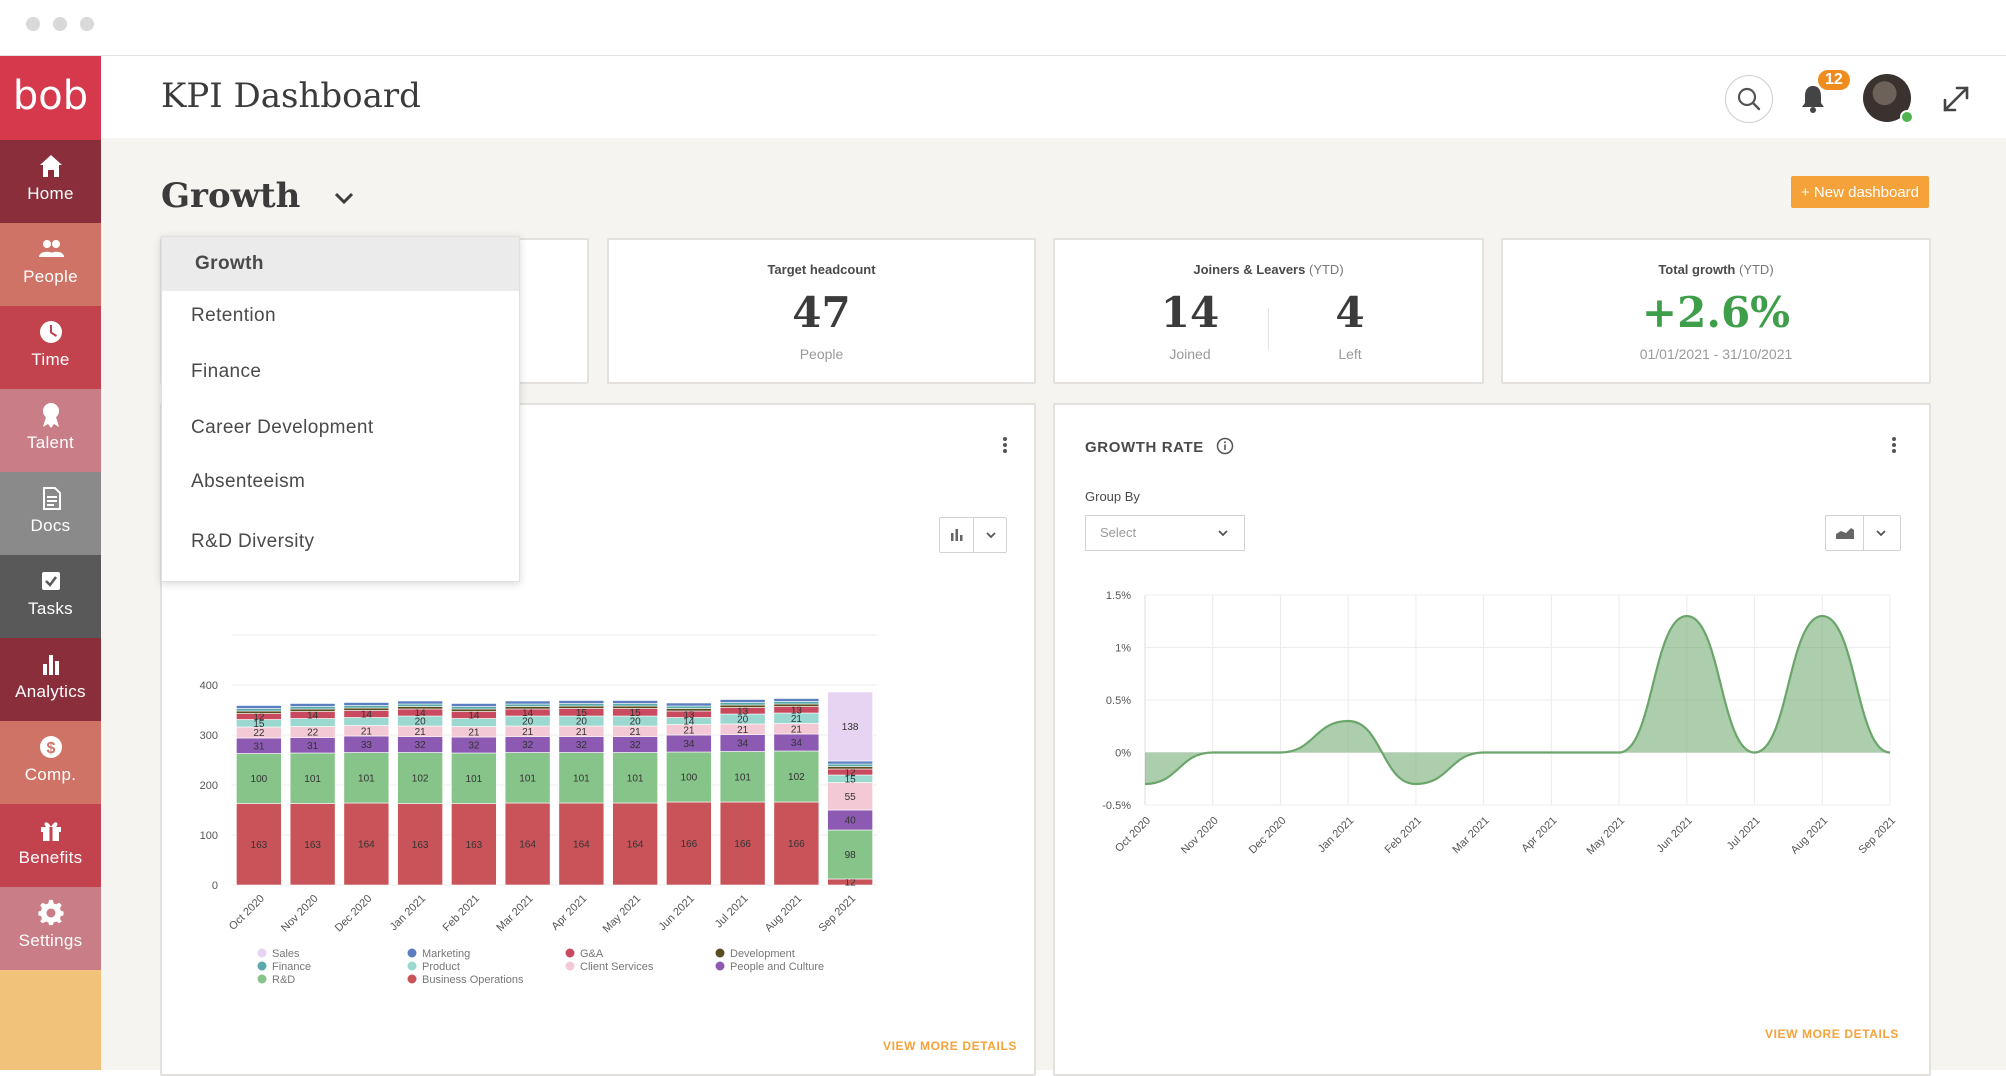 The width and height of the screenshot is (2006, 1076). Describe the element at coordinates (50, 596) in the screenshot. I see `nav-item-tasks: Tasks` at that location.